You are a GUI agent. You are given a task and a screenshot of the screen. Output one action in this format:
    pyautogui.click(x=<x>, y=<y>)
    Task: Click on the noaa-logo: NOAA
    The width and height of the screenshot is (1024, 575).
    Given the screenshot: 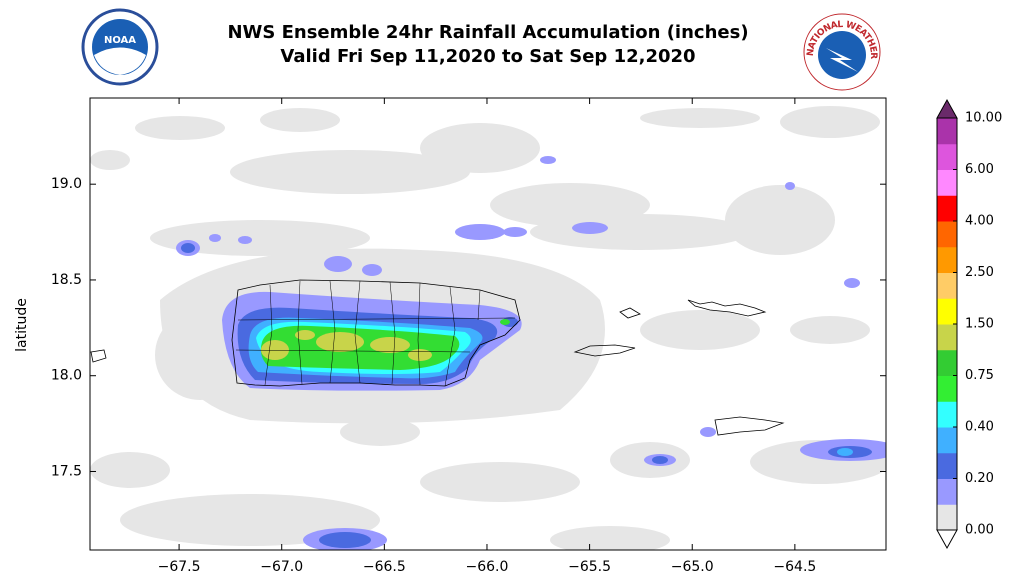 What is the action you would take?
    pyautogui.click(x=120, y=47)
    